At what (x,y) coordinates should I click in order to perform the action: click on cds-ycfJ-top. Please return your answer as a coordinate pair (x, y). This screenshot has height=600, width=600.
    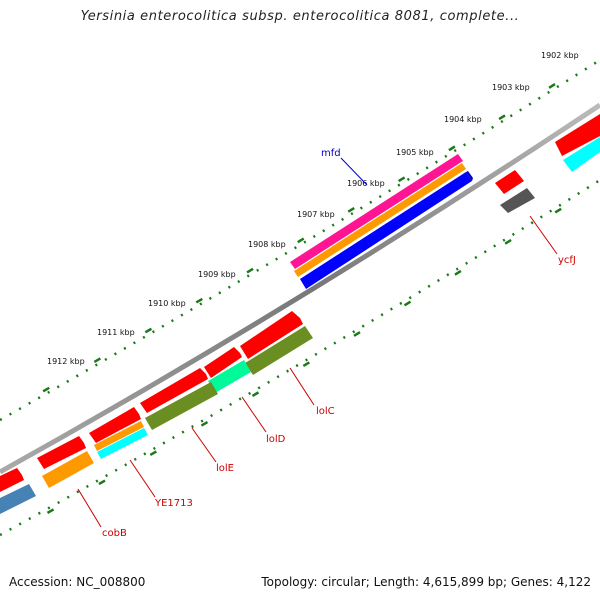
    Looking at the image, I should click on (509, 182).